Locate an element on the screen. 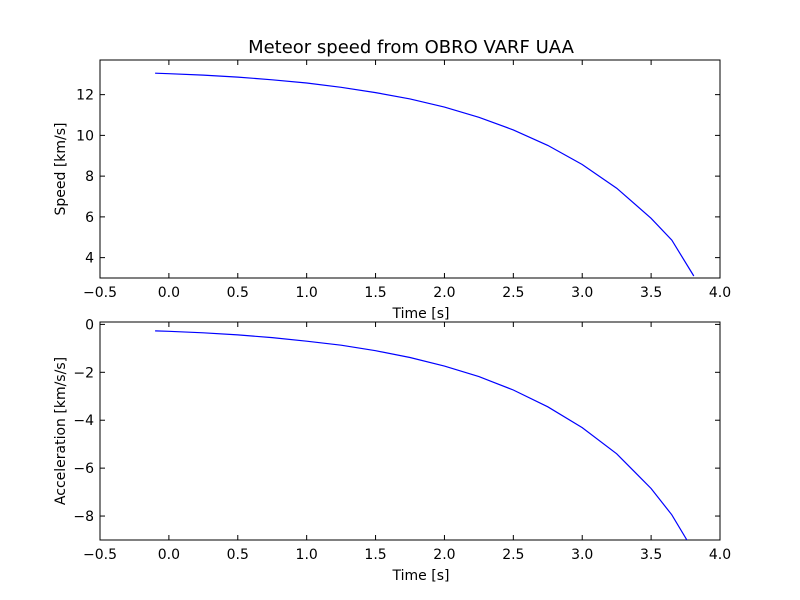  speed-y-tick-label: 10 is located at coordinates (85, 136).